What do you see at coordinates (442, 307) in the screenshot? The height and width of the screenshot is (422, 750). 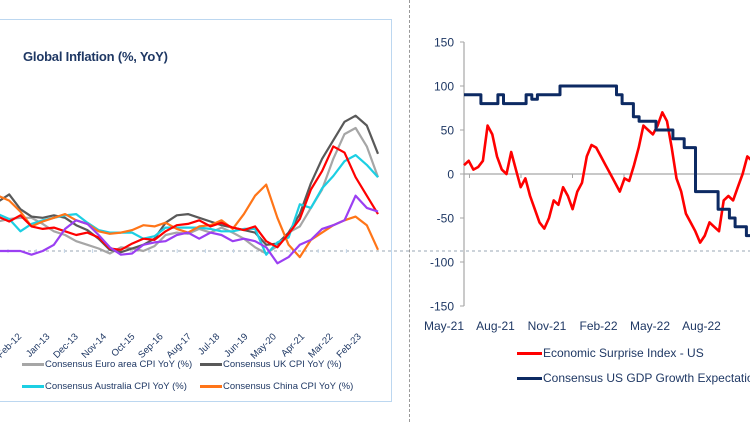 I see `y-tick-label: -150` at bounding box center [442, 307].